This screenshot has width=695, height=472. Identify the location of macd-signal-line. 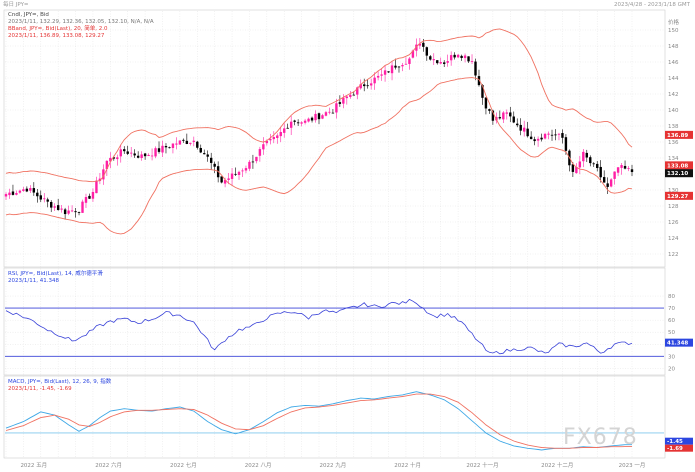
(318, 421).